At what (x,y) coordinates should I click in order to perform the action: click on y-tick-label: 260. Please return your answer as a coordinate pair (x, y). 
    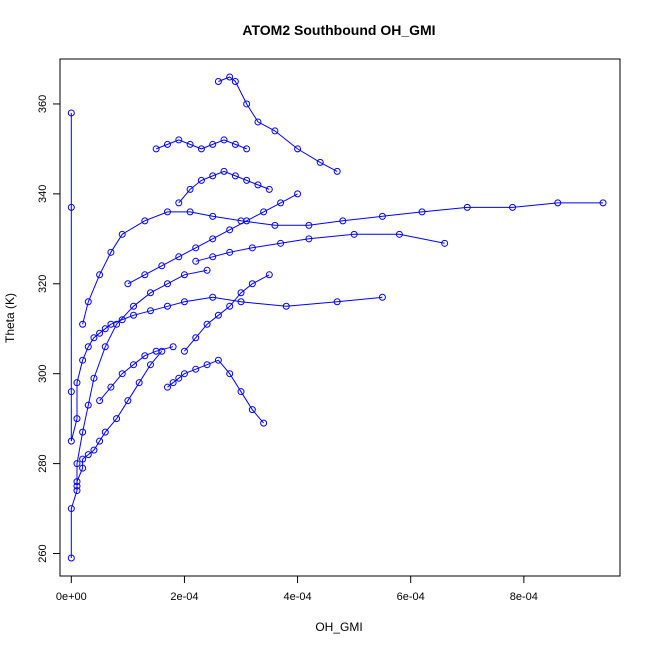
    Looking at the image, I should click on (43, 553).